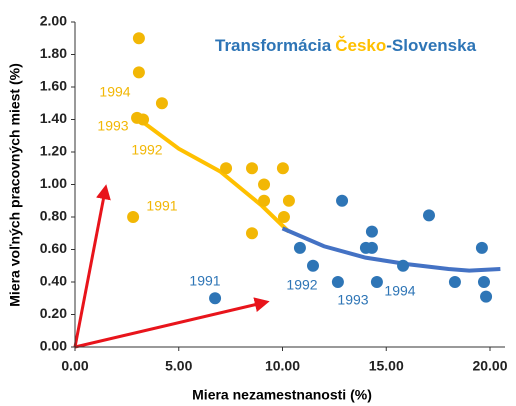 The width and height of the screenshot is (516, 406). Describe the element at coordinates (282, 395) in the screenshot. I see `x-axis-label: Miera nezamestnanosti (%)` at that location.